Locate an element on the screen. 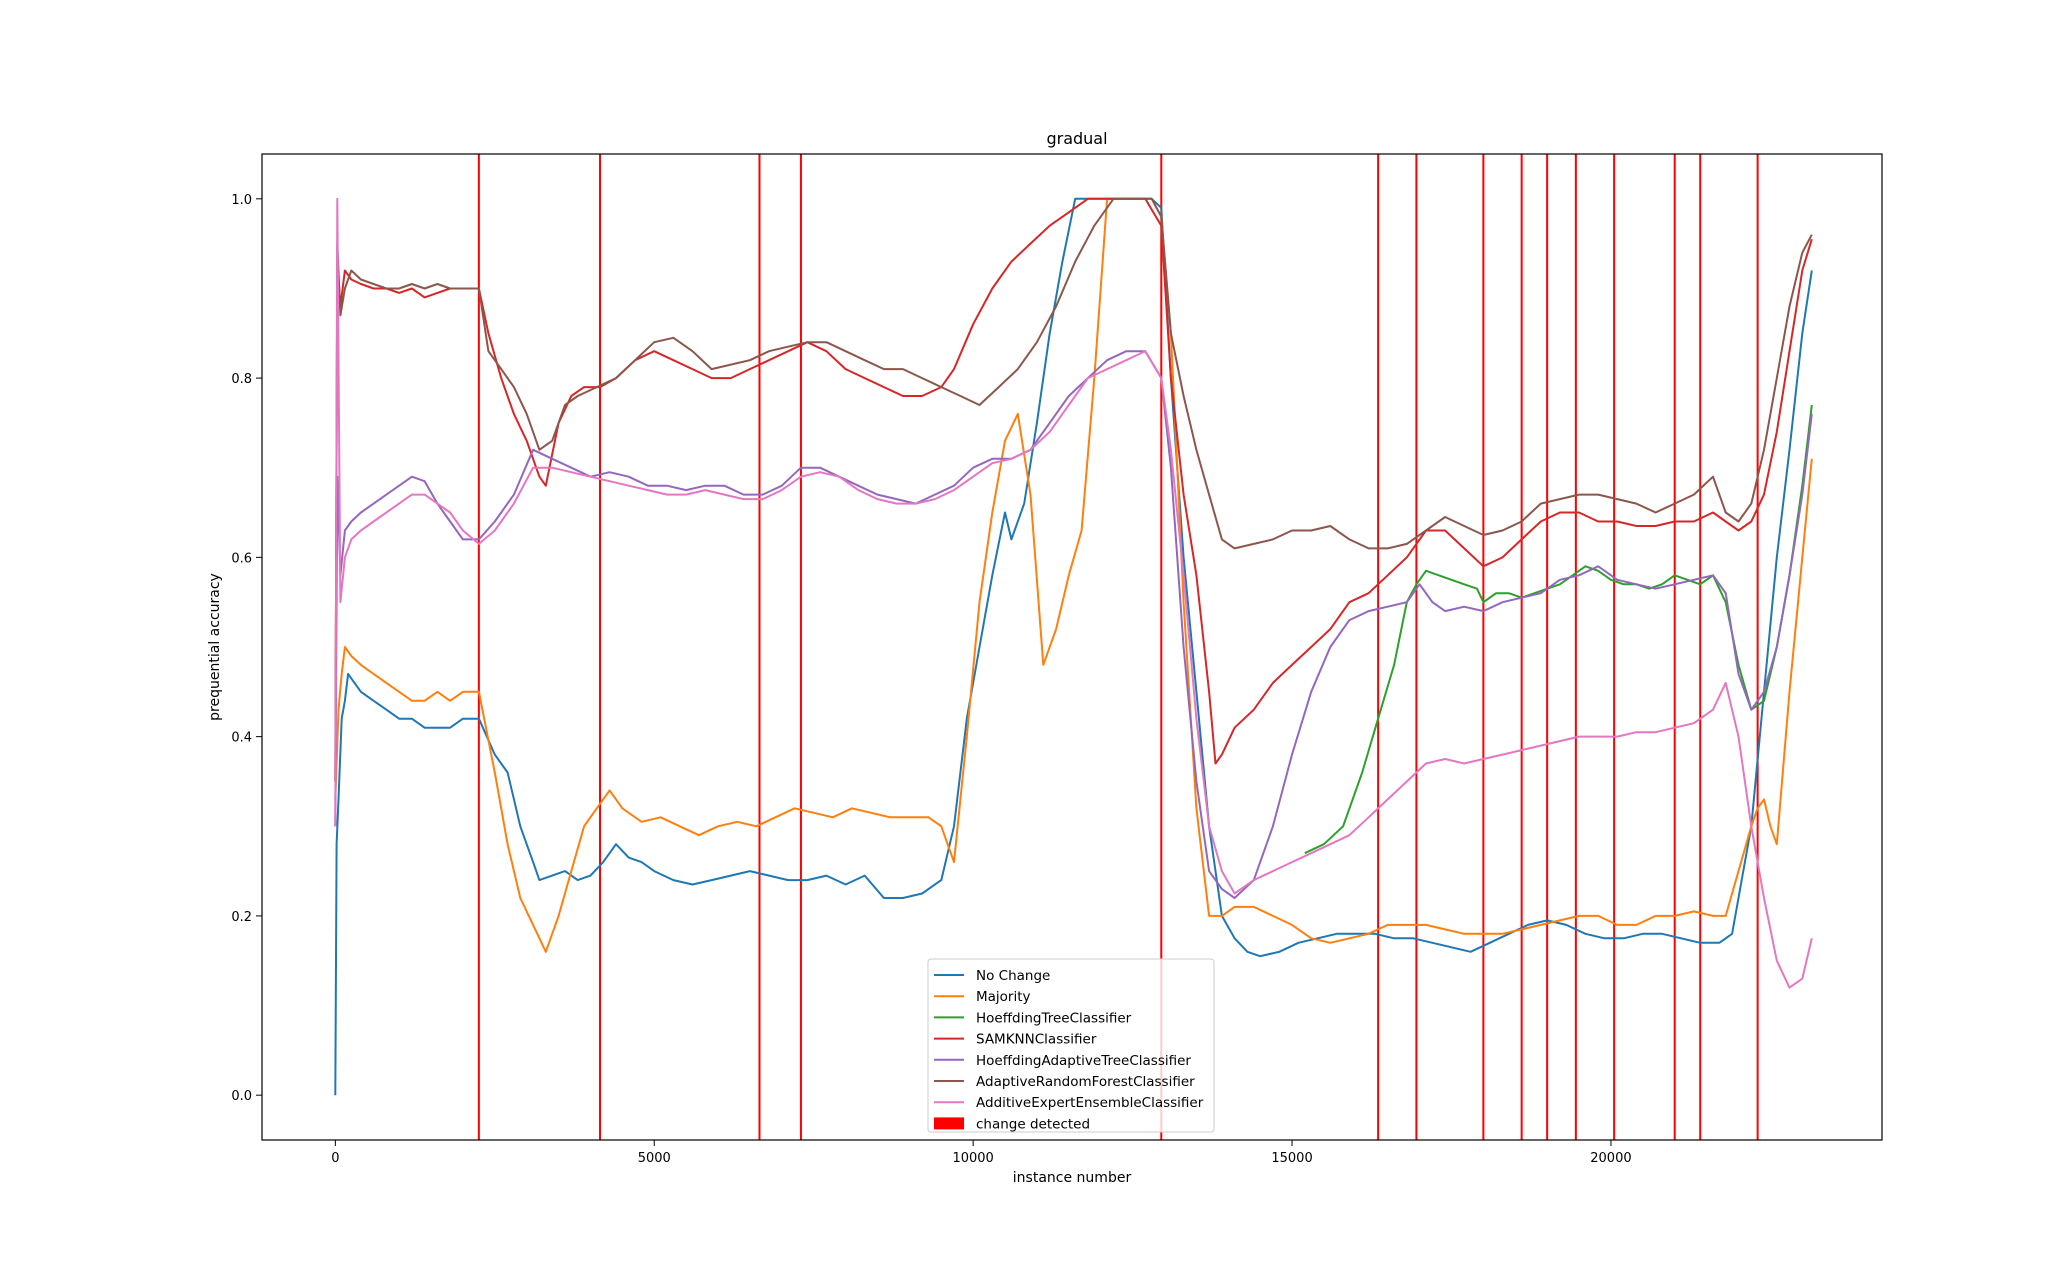 Image resolution: width=2069 pixels, height=1267 pixels. legend-label-5: HoeffdingAdaptiveTreeClassifier is located at coordinates (1083, 1061).